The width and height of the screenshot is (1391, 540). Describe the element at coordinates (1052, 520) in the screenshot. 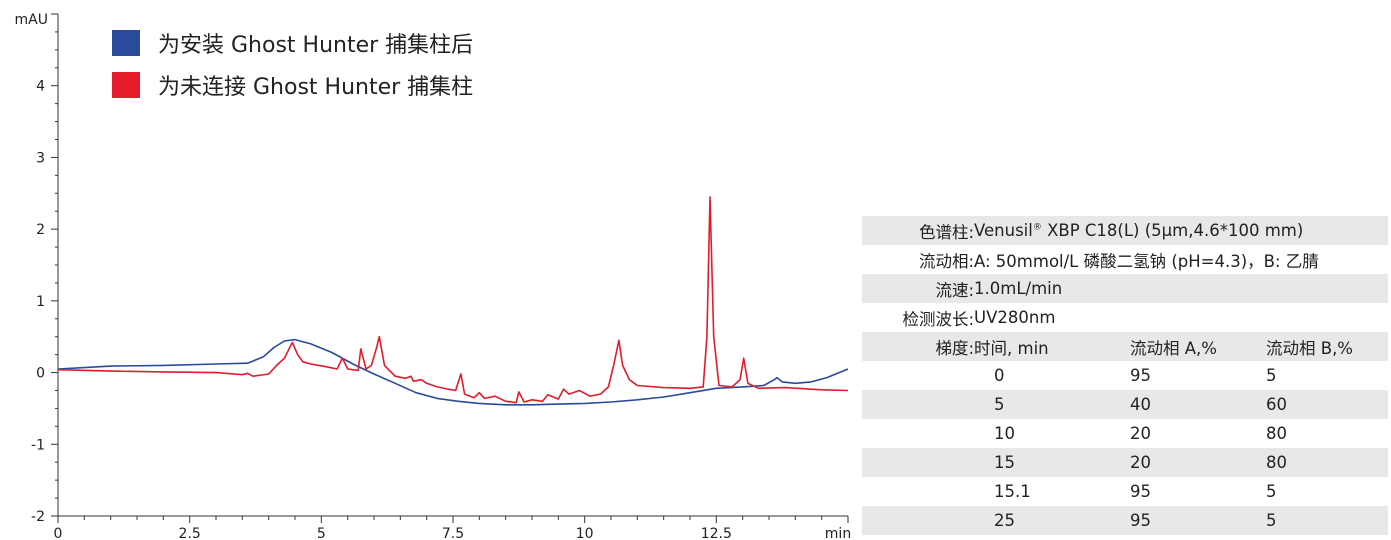

I see `gradient-time: 25` at that location.